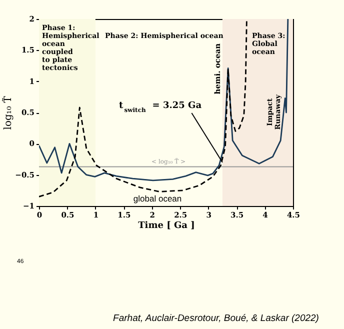 The image size is (344, 329). Describe the element at coordinates (216, 318) in the screenshot. I see `text: Farhat, Auclair-Desrotour, Boué, & Laskar (2022)` at that location.